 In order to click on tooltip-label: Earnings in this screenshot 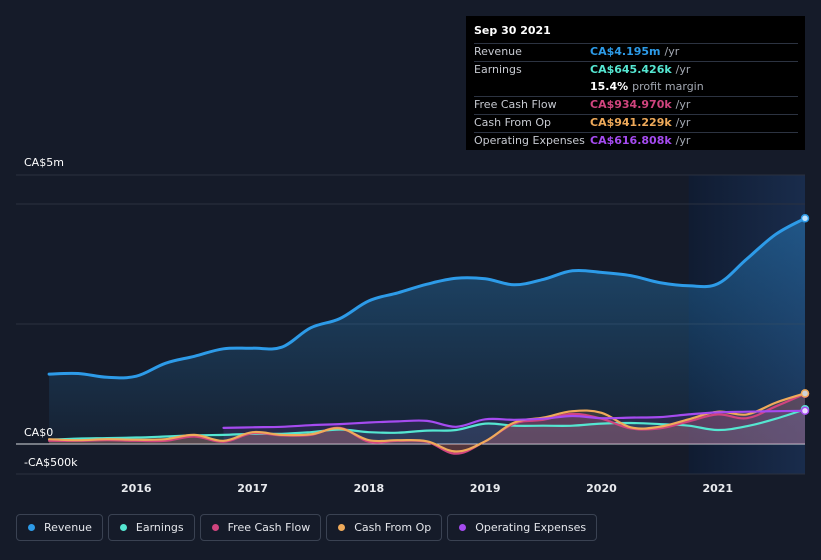, I will do `click(498, 69)`.